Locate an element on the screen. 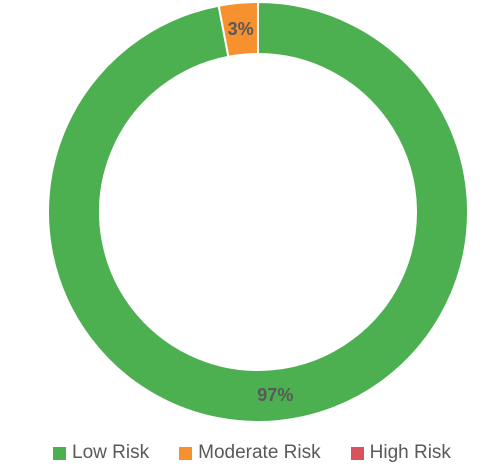 The image size is (504, 468). legend-swatch-moderate-risk is located at coordinates (186, 453).